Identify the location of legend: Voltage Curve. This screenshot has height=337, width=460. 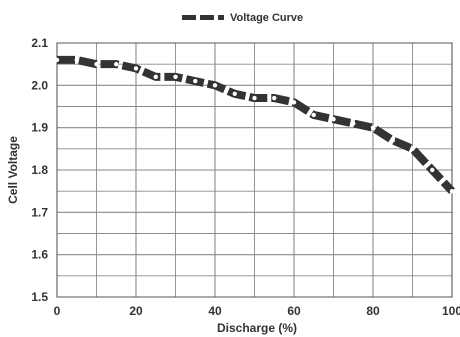
(242, 18).